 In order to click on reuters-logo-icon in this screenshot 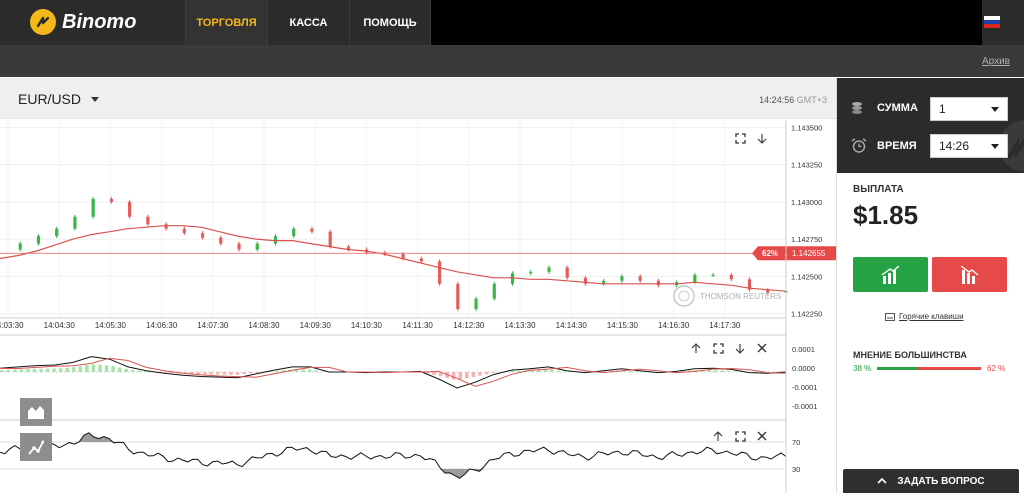, I will do `click(684, 296)`.